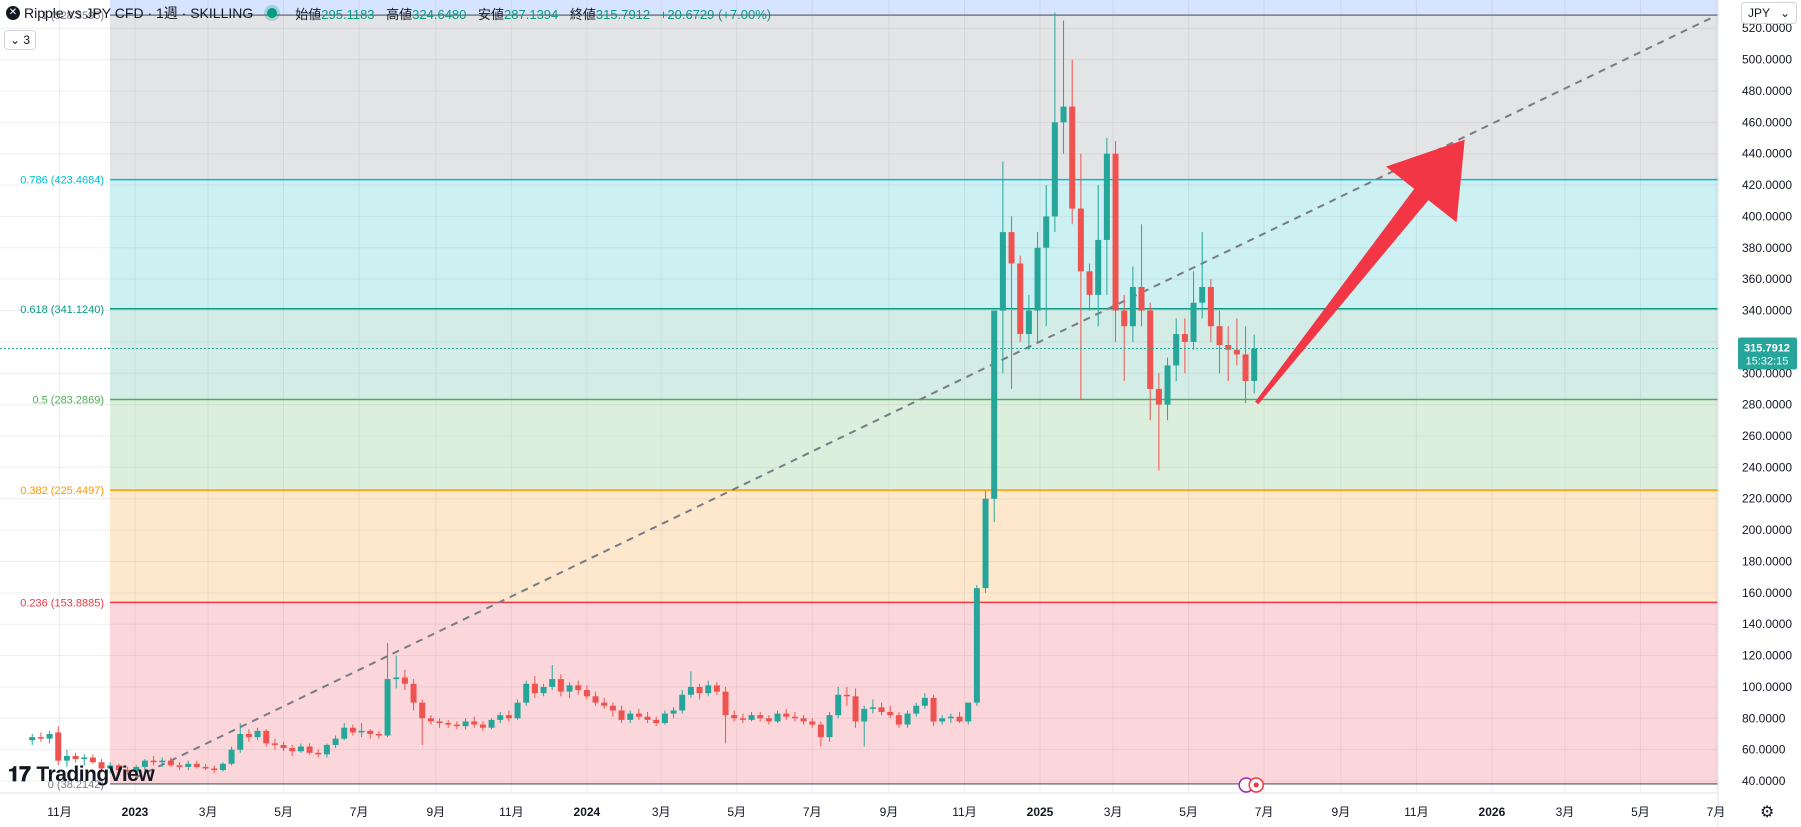 The image size is (1801, 827). I want to click on indicator-collapse-button: ⌄ 3, so click(20, 40).